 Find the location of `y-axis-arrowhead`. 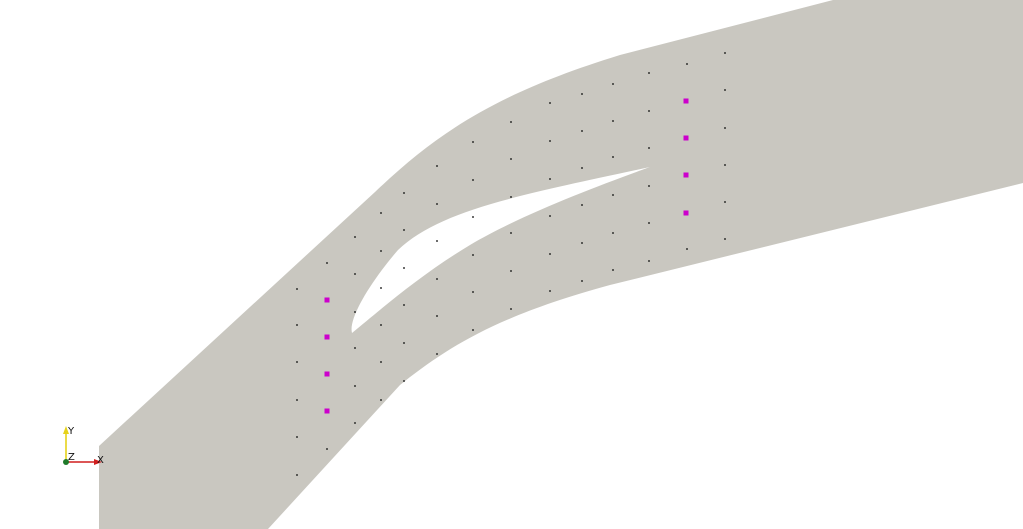

y-axis-arrowhead is located at coordinates (66, 430).